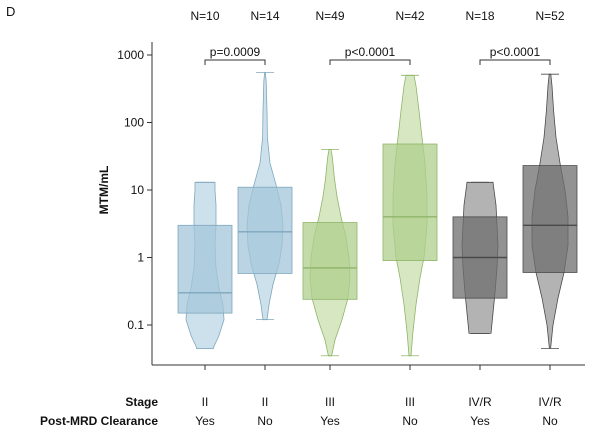 This screenshot has width=600, height=436. I want to click on comparison-bracket: p=0.0009, so click(235, 55).